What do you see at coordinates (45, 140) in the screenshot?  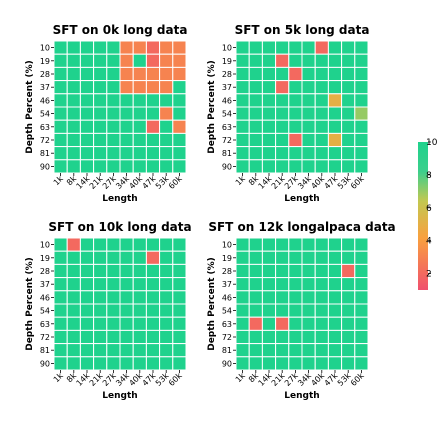 I see `y-tick-label: 72` at bounding box center [45, 140].